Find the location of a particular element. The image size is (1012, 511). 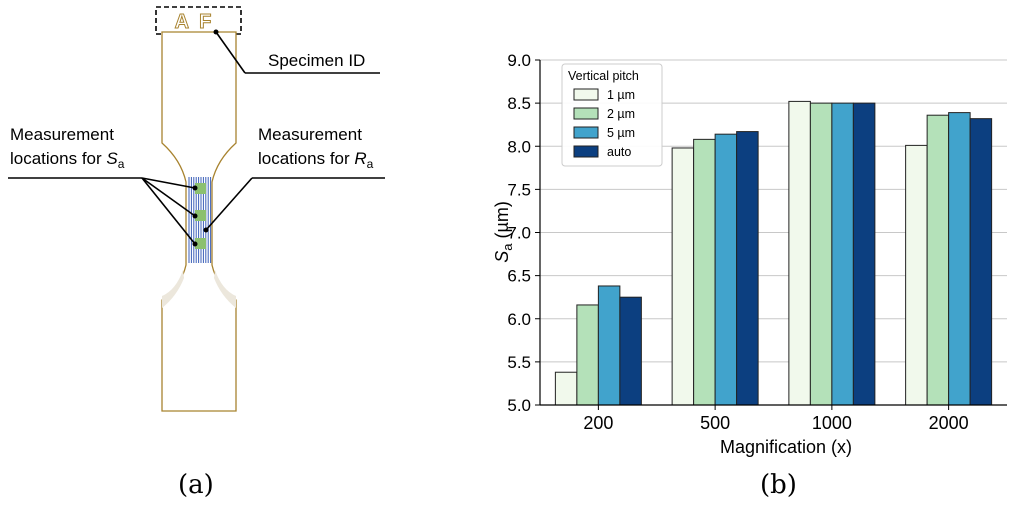

bar-1-µm-500 is located at coordinates (683, 276).